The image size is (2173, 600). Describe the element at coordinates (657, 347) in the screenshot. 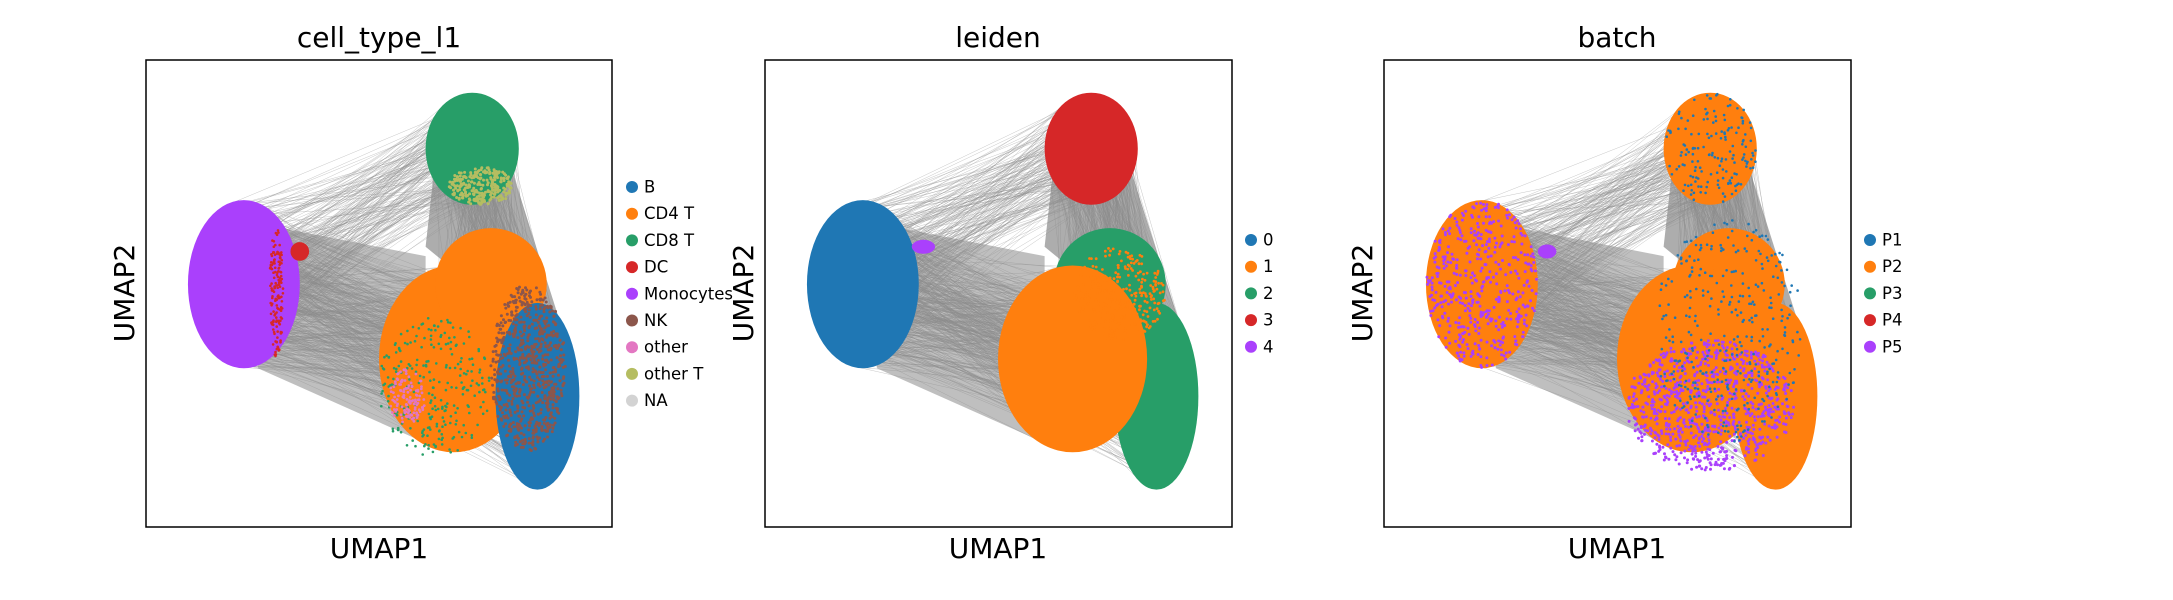

I see `legend-item: other` at that location.